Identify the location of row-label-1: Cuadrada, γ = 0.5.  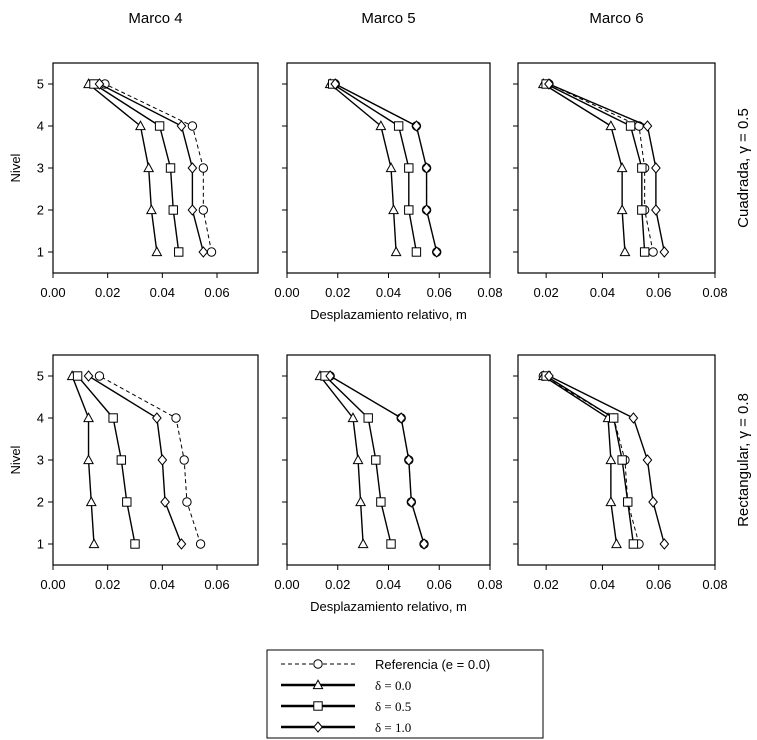
(743, 168).